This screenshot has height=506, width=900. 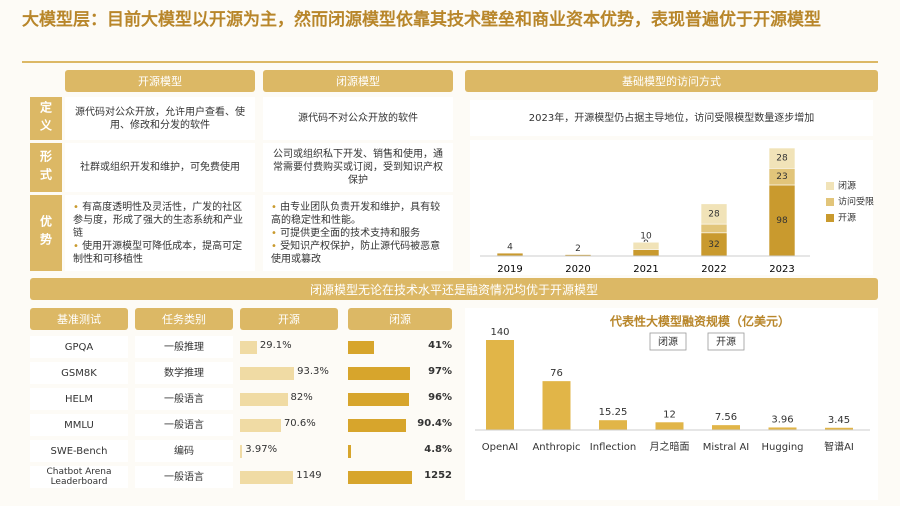 What do you see at coordinates (713, 245) in the screenshot?
I see `data-label: 32` at bounding box center [713, 245].